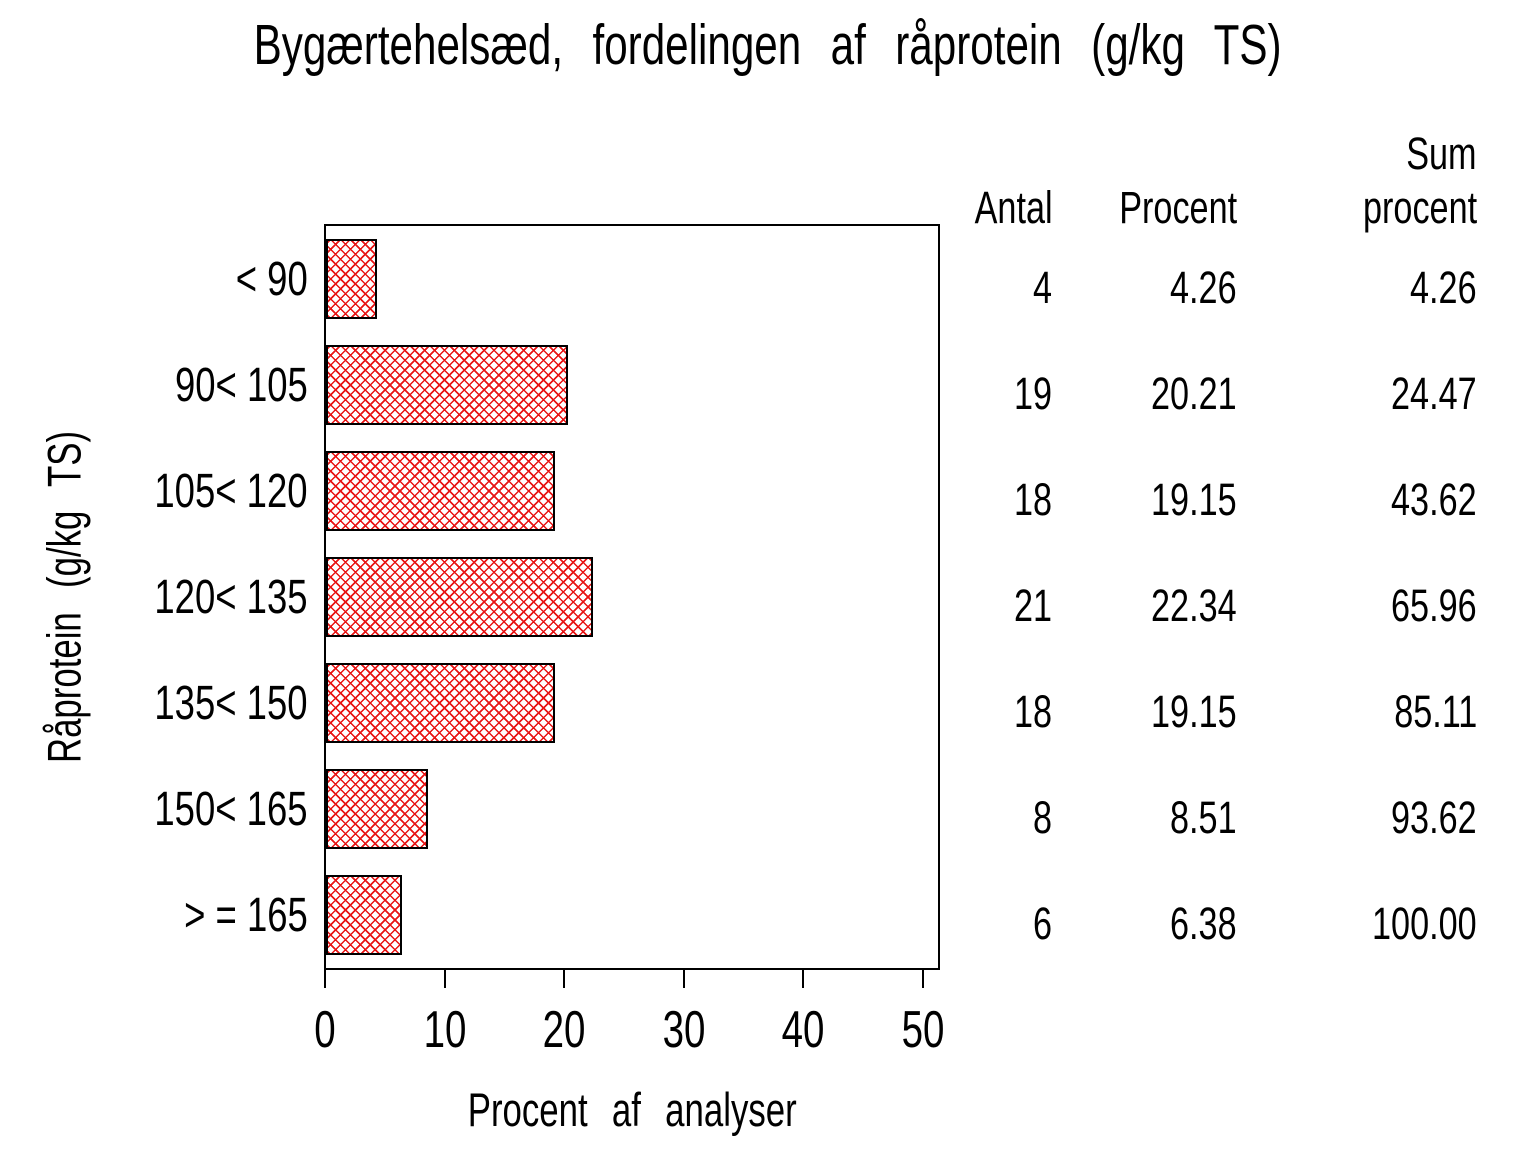  I want to click on y-axis-tick-label: 135< 150, so click(231, 703).